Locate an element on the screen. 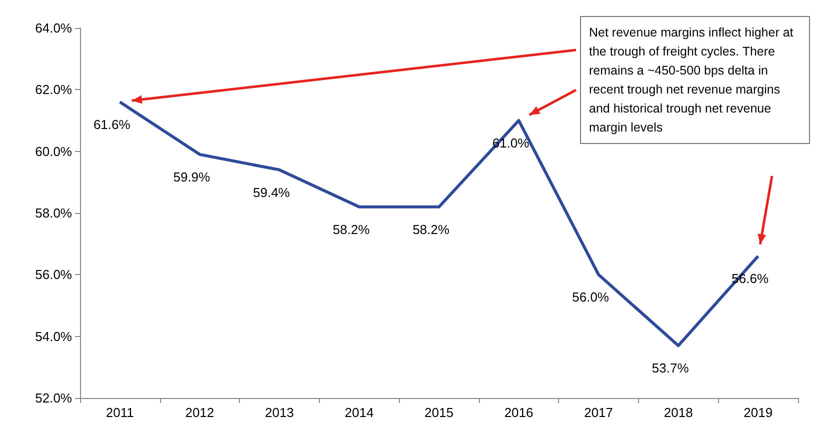  y-tick-label: 64.0% is located at coordinates (53, 28).